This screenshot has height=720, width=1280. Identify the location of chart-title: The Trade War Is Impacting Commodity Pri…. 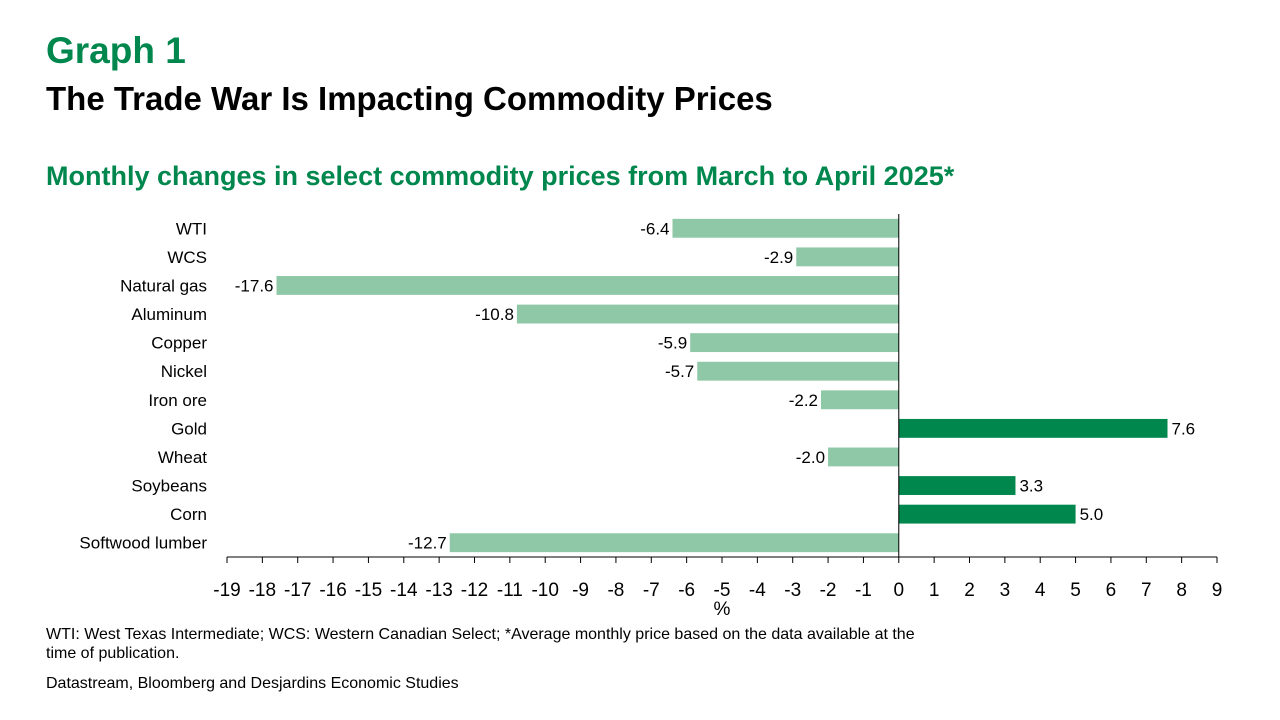
(409, 98).